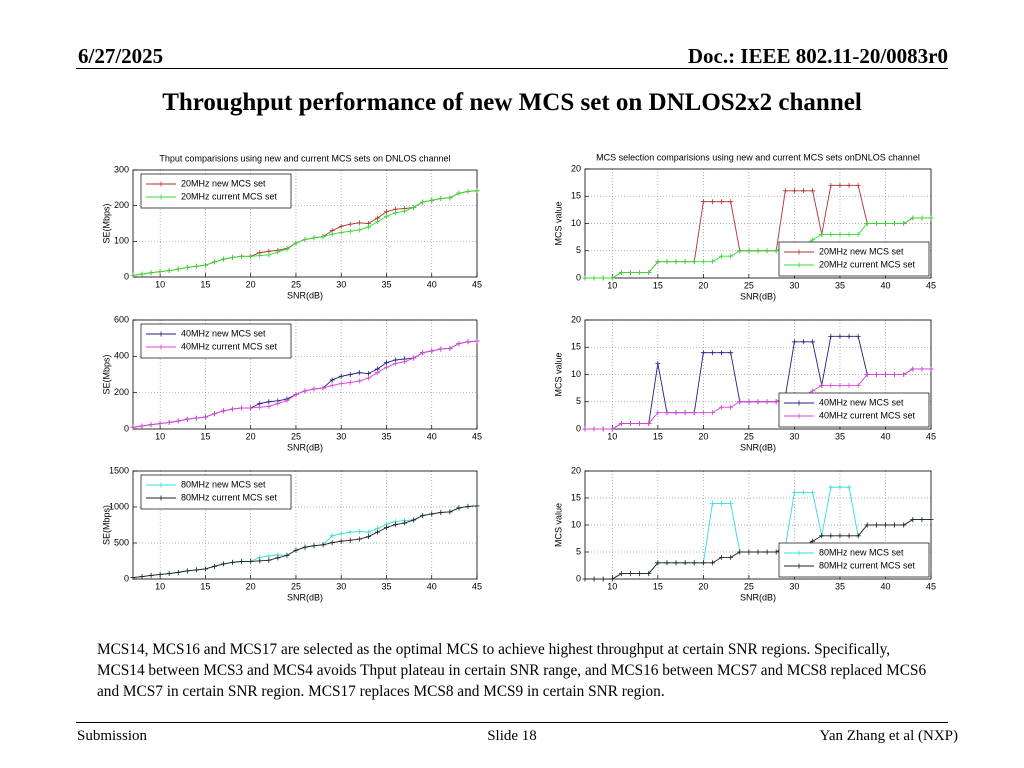 This screenshot has height=768, width=1024. Describe the element at coordinates (121, 205) in the screenshot. I see `y-tick-label: 200` at that location.